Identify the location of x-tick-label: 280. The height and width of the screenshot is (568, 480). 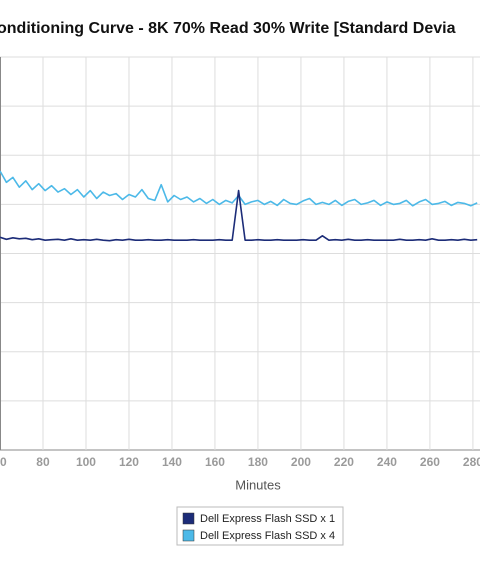
(471, 462).